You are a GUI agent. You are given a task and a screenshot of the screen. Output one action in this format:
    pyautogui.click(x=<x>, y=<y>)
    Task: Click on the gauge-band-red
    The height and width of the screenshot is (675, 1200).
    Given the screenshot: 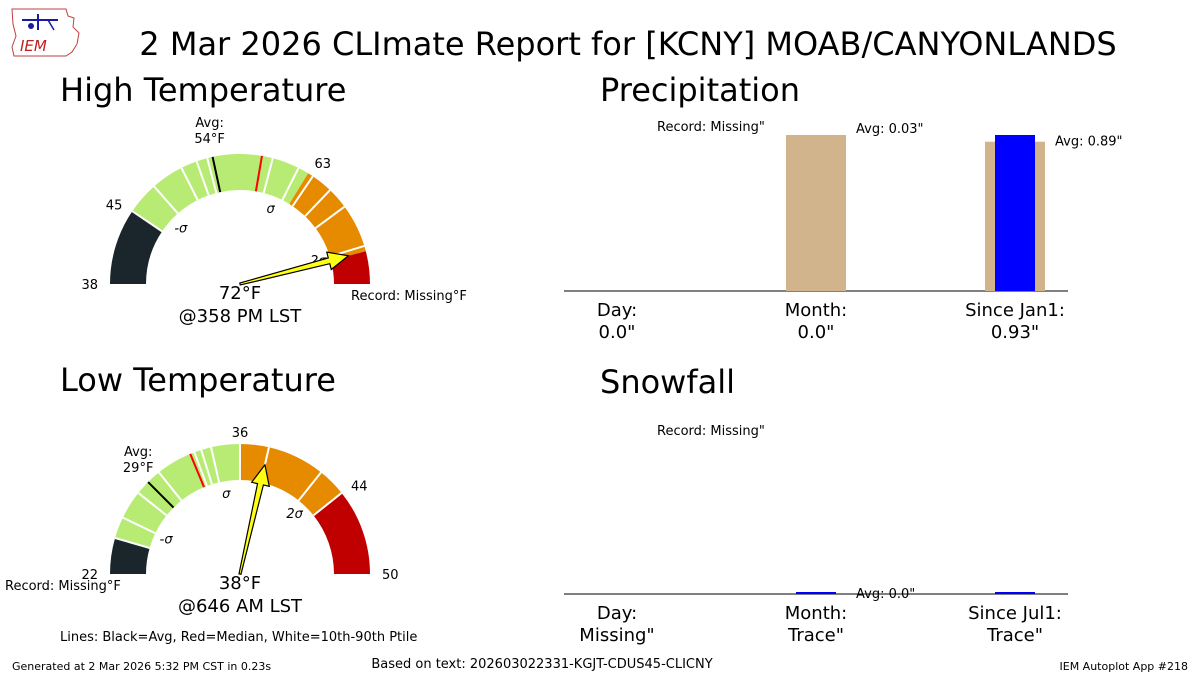 What is the action you would take?
    pyautogui.click(x=341, y=533)
    